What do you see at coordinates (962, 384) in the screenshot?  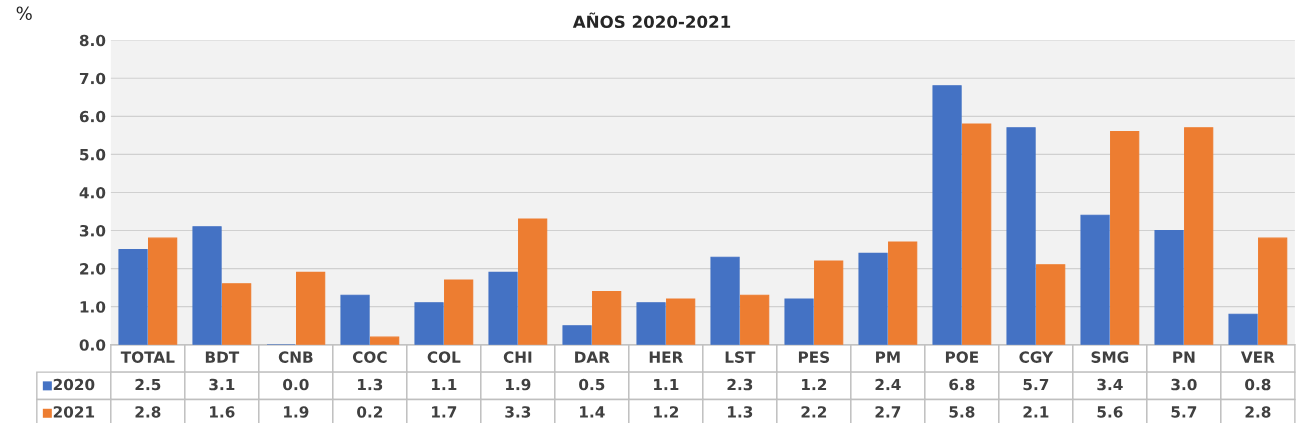 I see `data-label: 6.8` at bounding box center [962, 384].